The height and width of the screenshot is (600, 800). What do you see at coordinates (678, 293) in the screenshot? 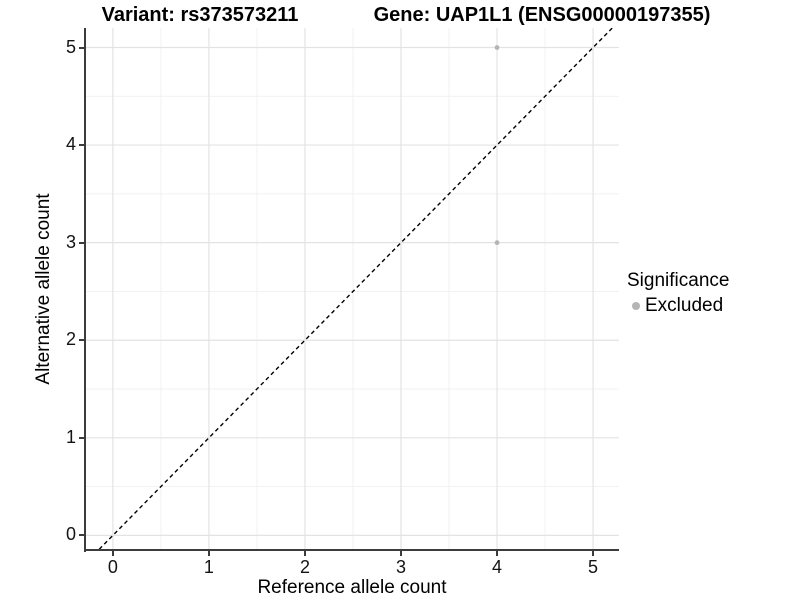
I see `legend: Significance Excluded` at bounding box center [678, 293].